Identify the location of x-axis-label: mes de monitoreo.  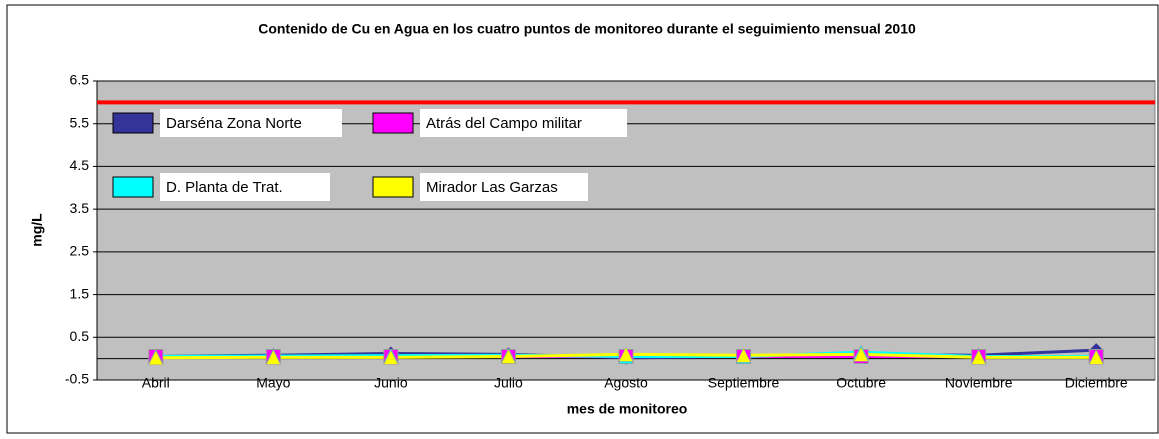
(627, 409).